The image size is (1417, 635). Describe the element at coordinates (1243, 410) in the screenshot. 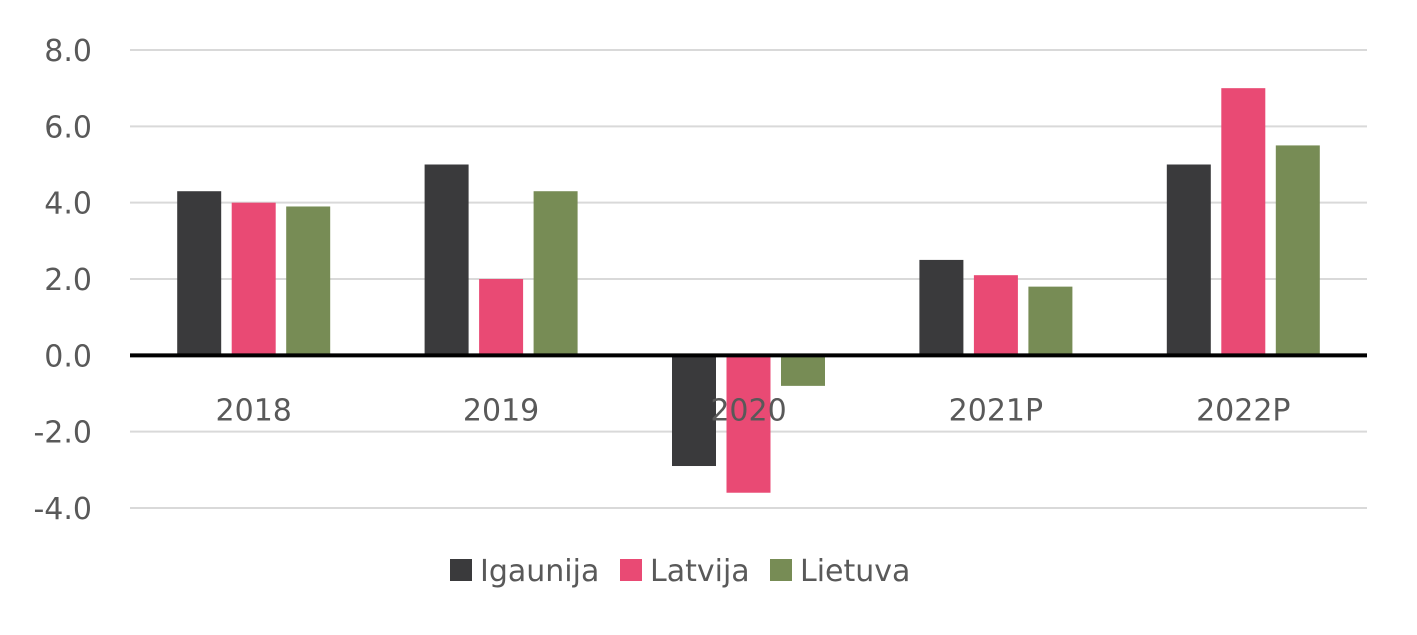

I see `x-category-label: 2022P` at that location.